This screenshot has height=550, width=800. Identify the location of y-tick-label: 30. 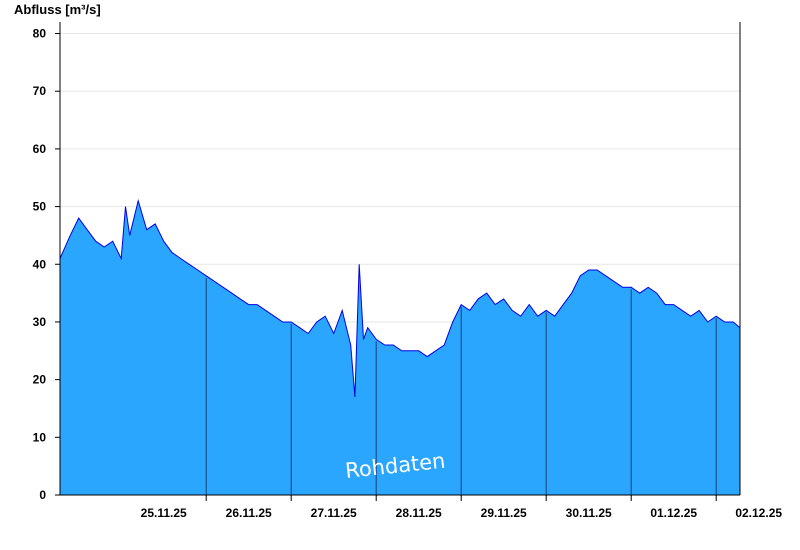
(40, 322).